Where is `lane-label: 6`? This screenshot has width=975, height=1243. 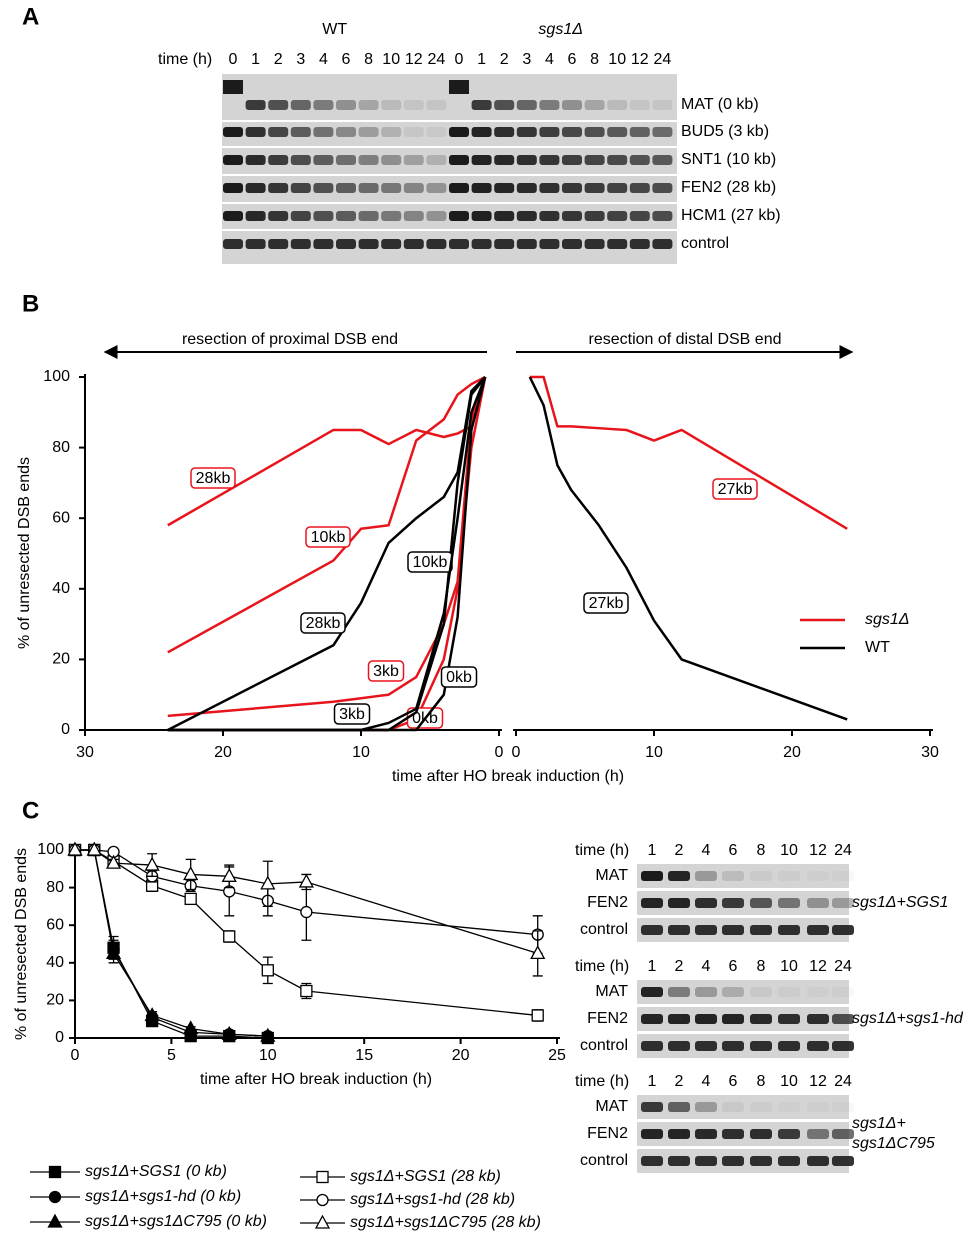
lane-label: 6 is located at coordinates (733, 850).